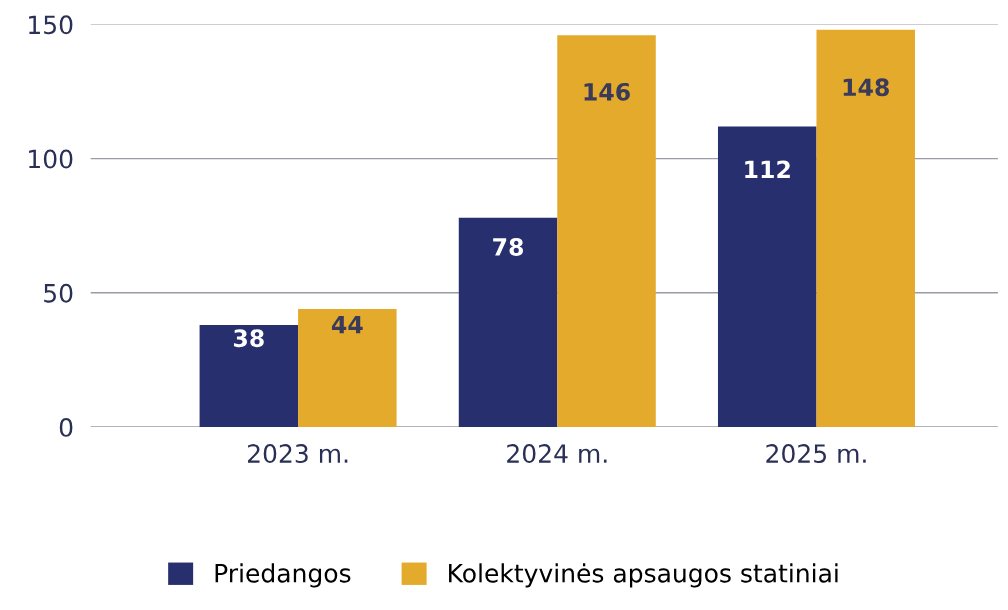 This screenshot has width=1008, height=610. What do you see at coordinates (51, 25) in the screenshot?
I see `y-tick-label: 150` at bounding box center [51, 25].